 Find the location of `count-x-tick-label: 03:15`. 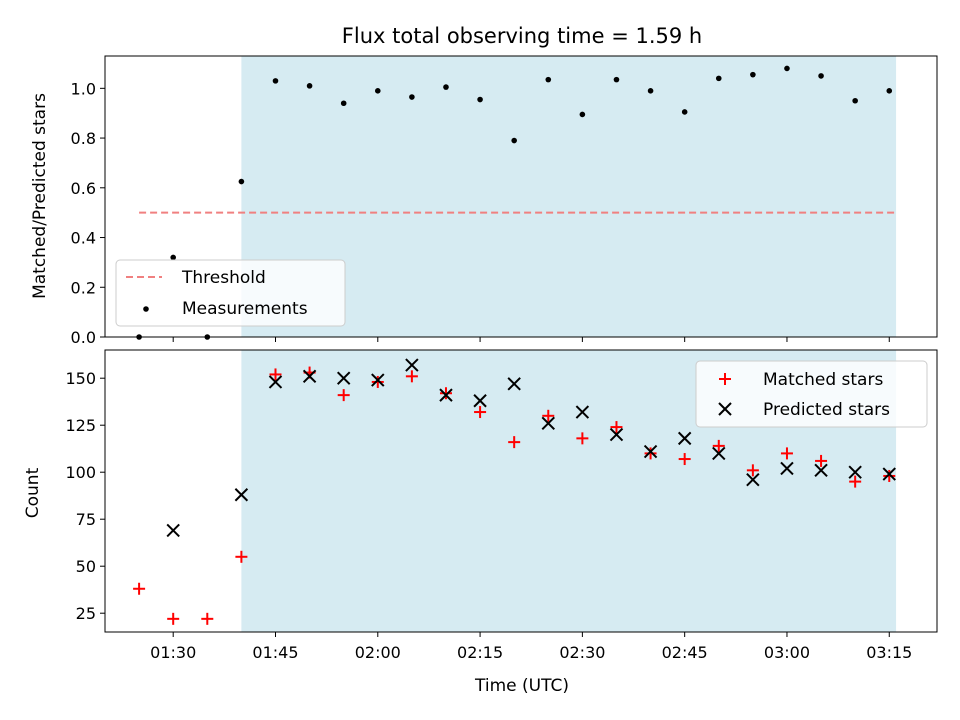

count-x-tick-label: 03:15 is located at coordinates (889, 652).